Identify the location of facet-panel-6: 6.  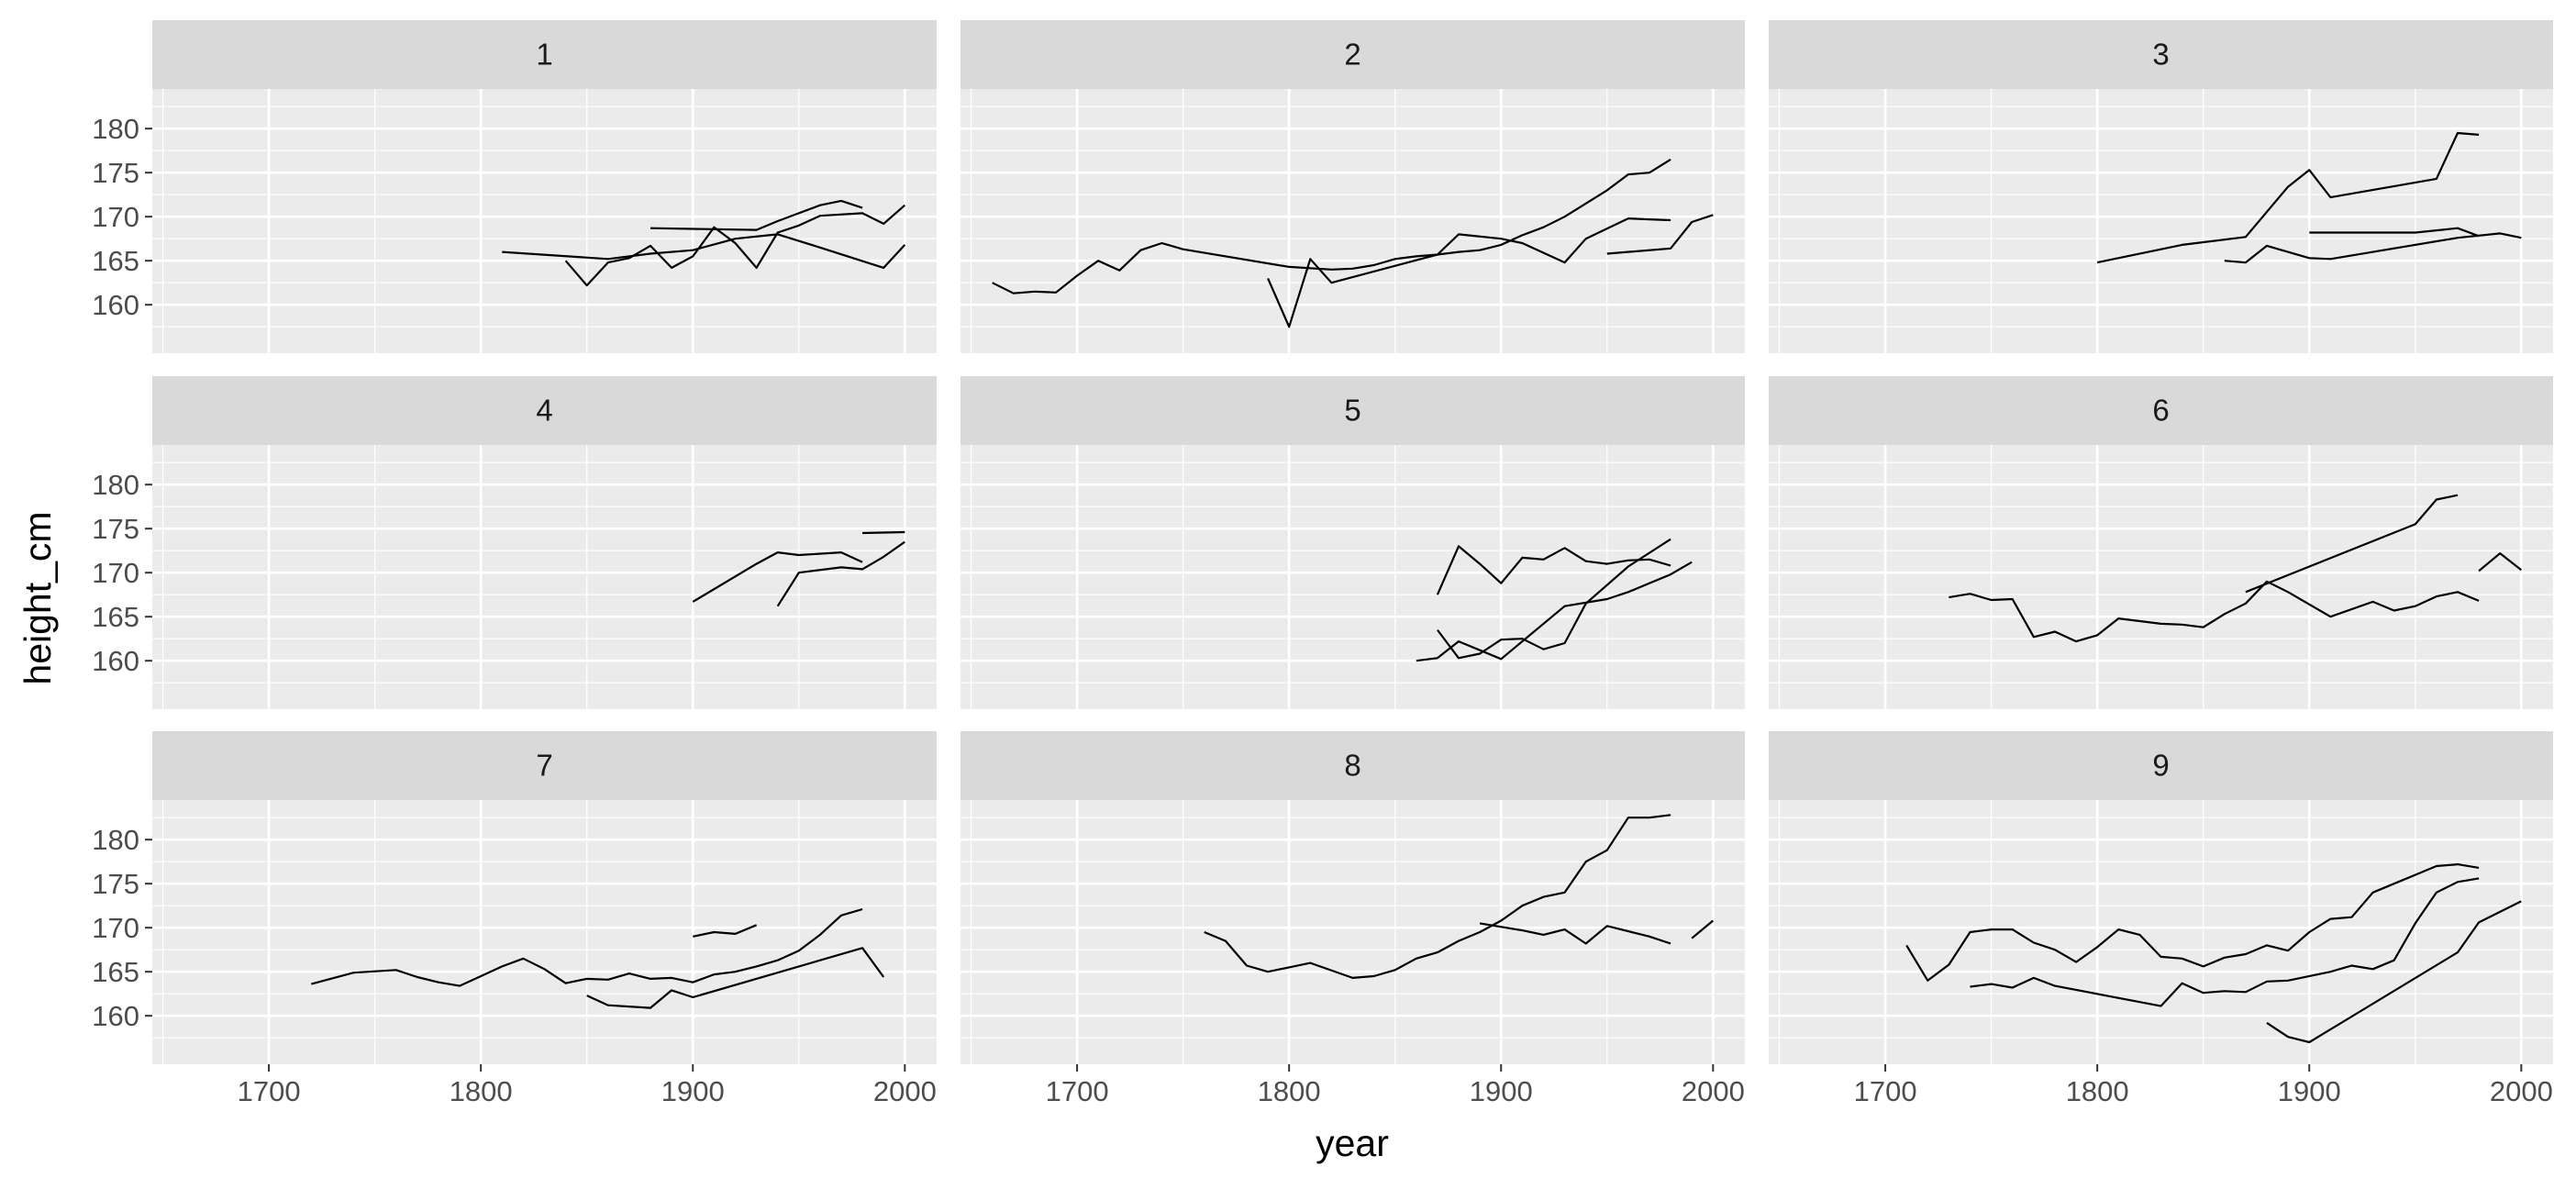
(2161, 542).